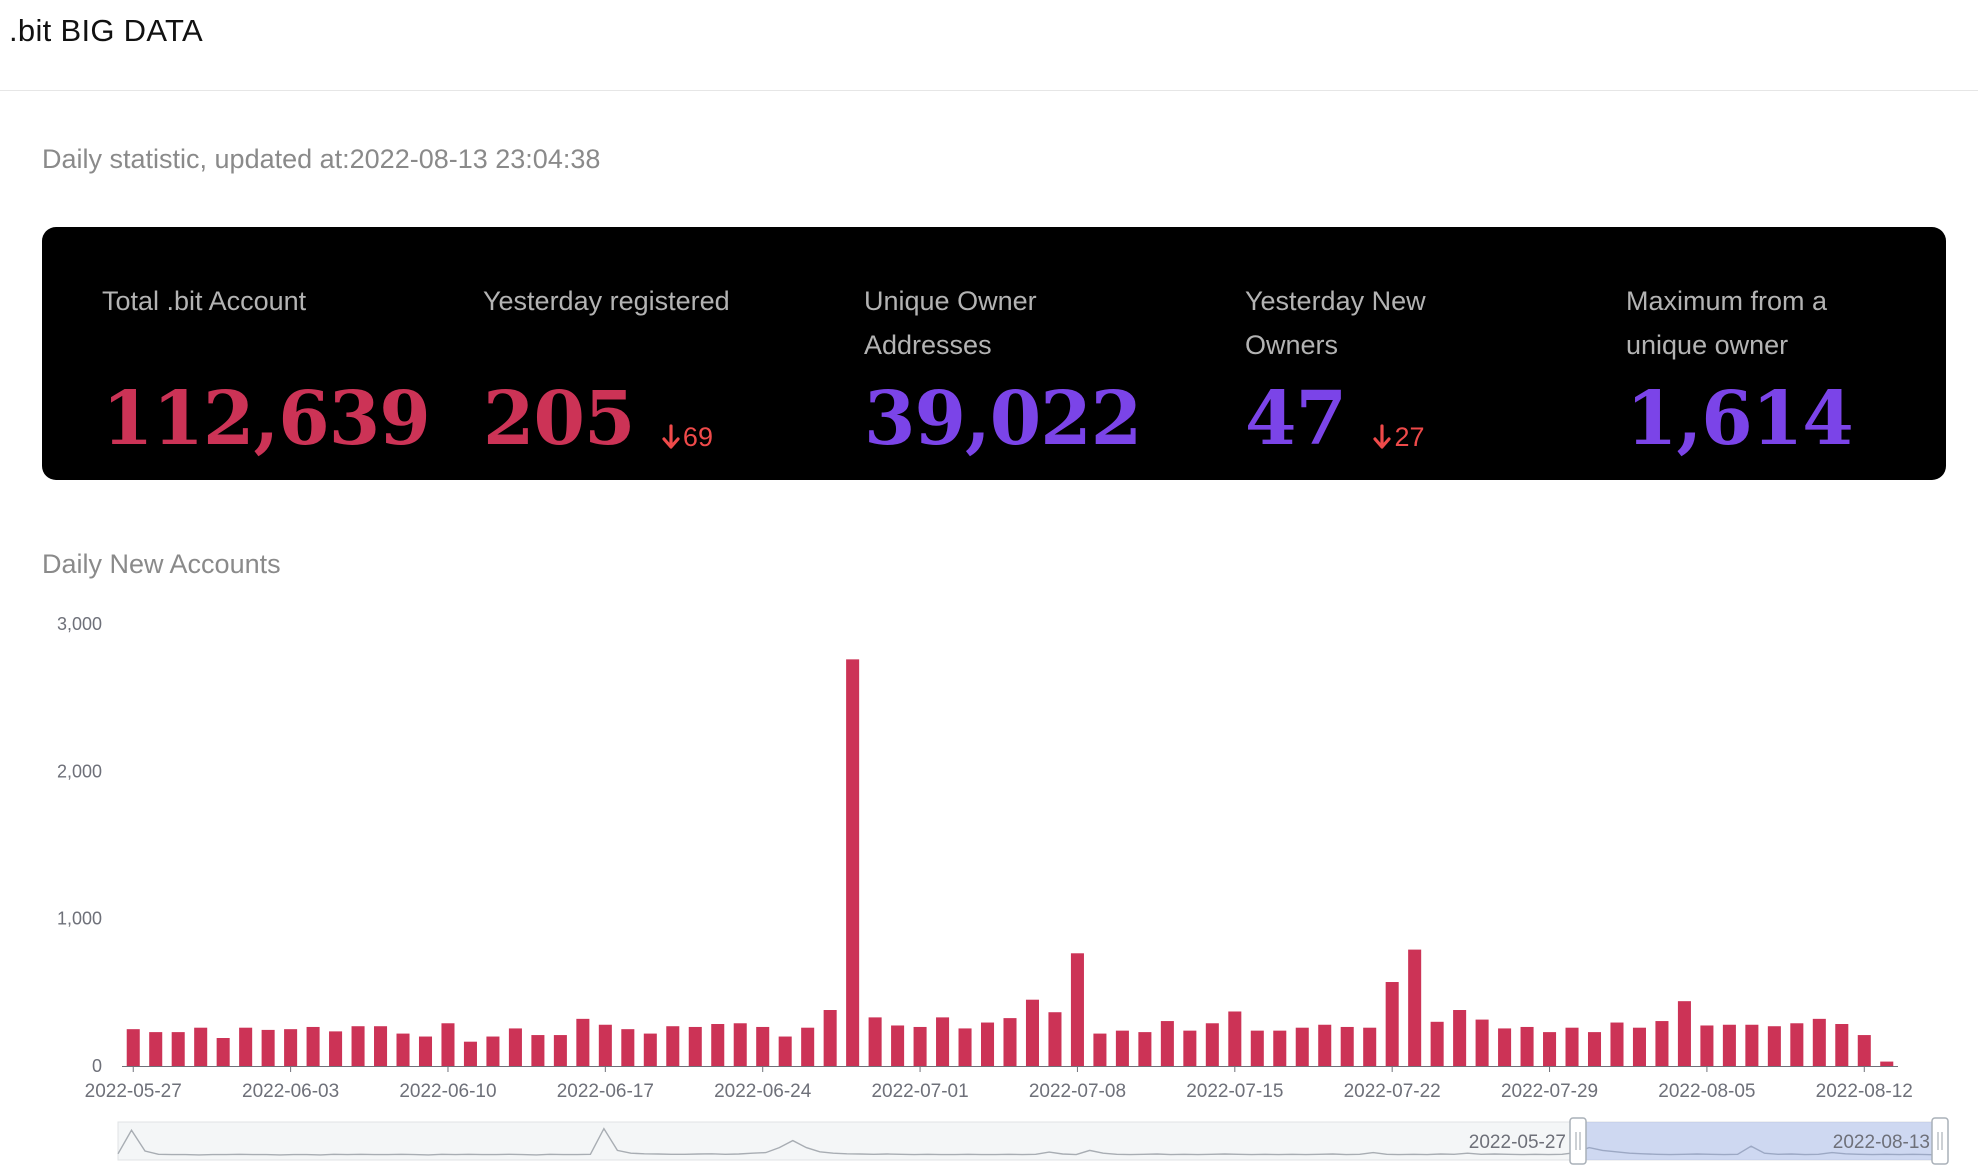  I want to click on x-tick-label: 2022-07-22, so click(1392, 1091).